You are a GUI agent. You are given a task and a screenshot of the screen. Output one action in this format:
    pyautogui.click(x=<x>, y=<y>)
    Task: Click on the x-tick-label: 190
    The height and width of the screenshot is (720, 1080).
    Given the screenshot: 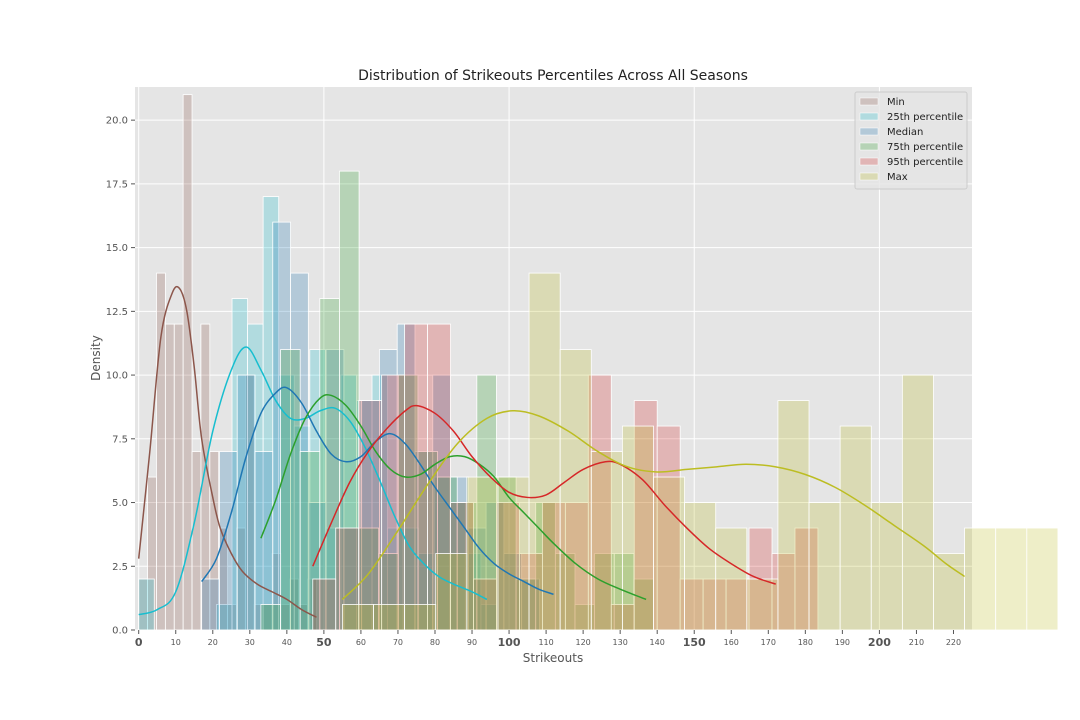 What is the action you would take?
    pyautogui.click(x=842, y=642)
    